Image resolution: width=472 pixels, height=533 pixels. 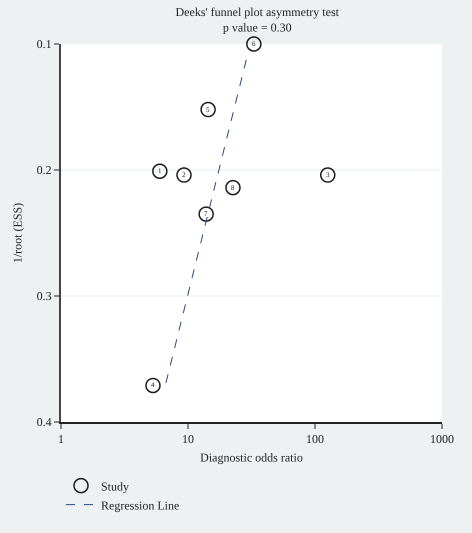 I want to click on y-axis-title: 1/root (ESS), so click(x=17, y=233).